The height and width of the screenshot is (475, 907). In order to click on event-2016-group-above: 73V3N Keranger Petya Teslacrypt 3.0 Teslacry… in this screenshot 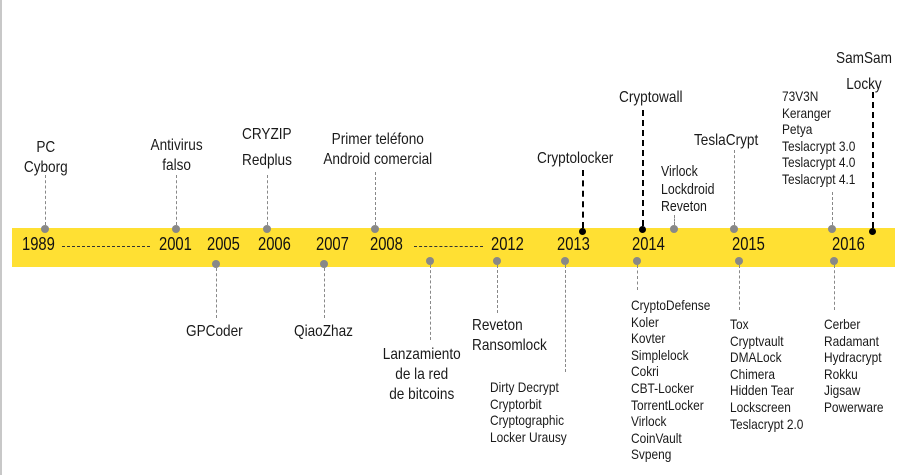, I will do `click(819, 137)`.